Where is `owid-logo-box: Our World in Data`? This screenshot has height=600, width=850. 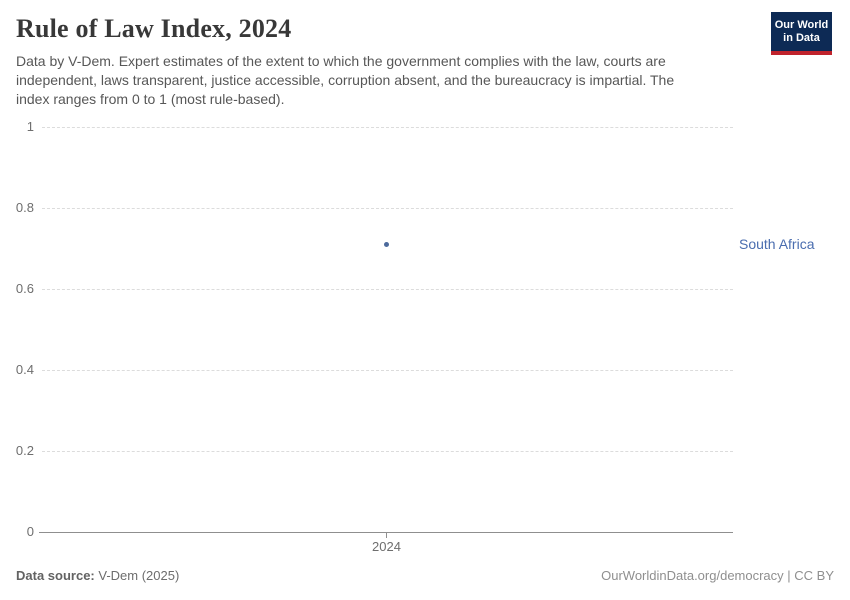
owid-logo-box: Our World in Data is located at coordinates (801, 31).